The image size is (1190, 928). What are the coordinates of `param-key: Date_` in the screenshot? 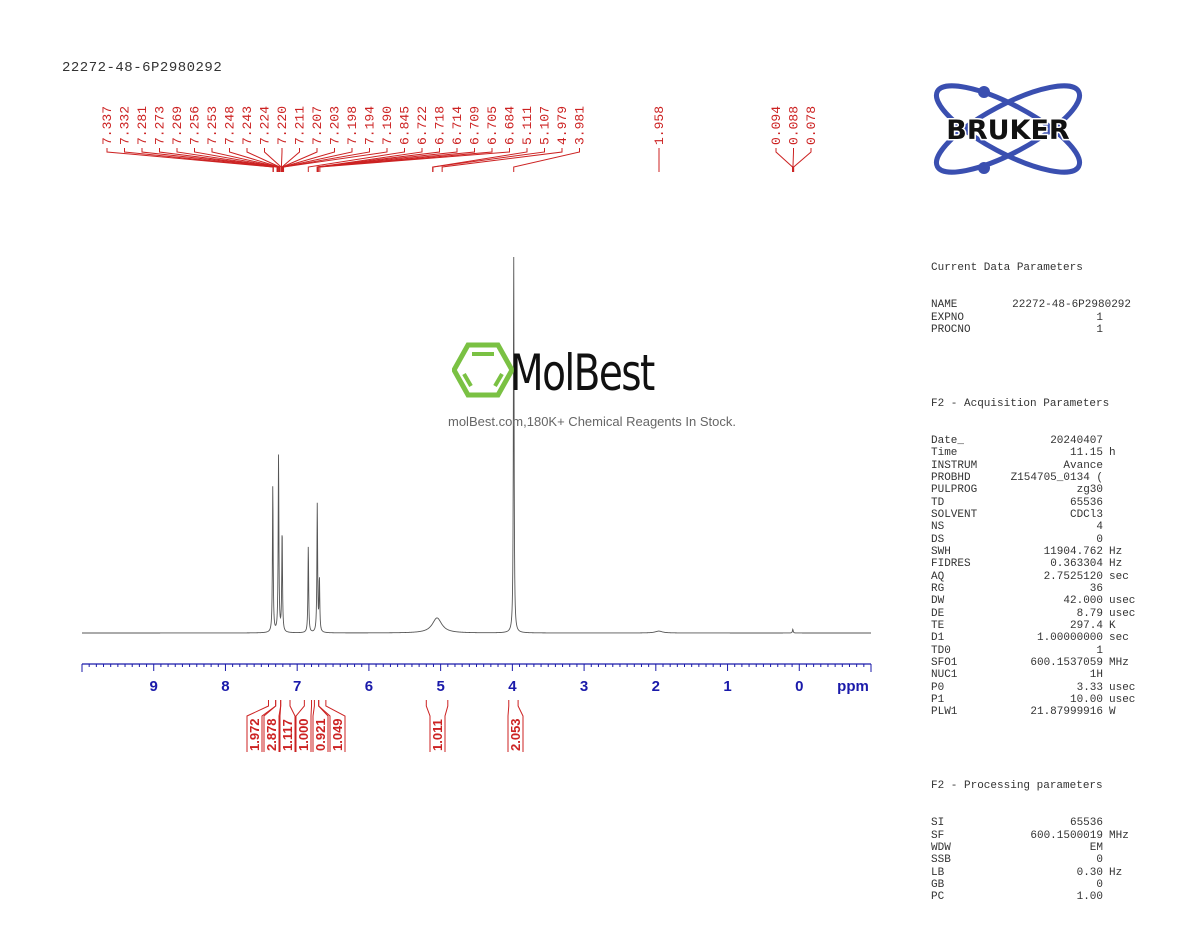 It's located at (948, 440).